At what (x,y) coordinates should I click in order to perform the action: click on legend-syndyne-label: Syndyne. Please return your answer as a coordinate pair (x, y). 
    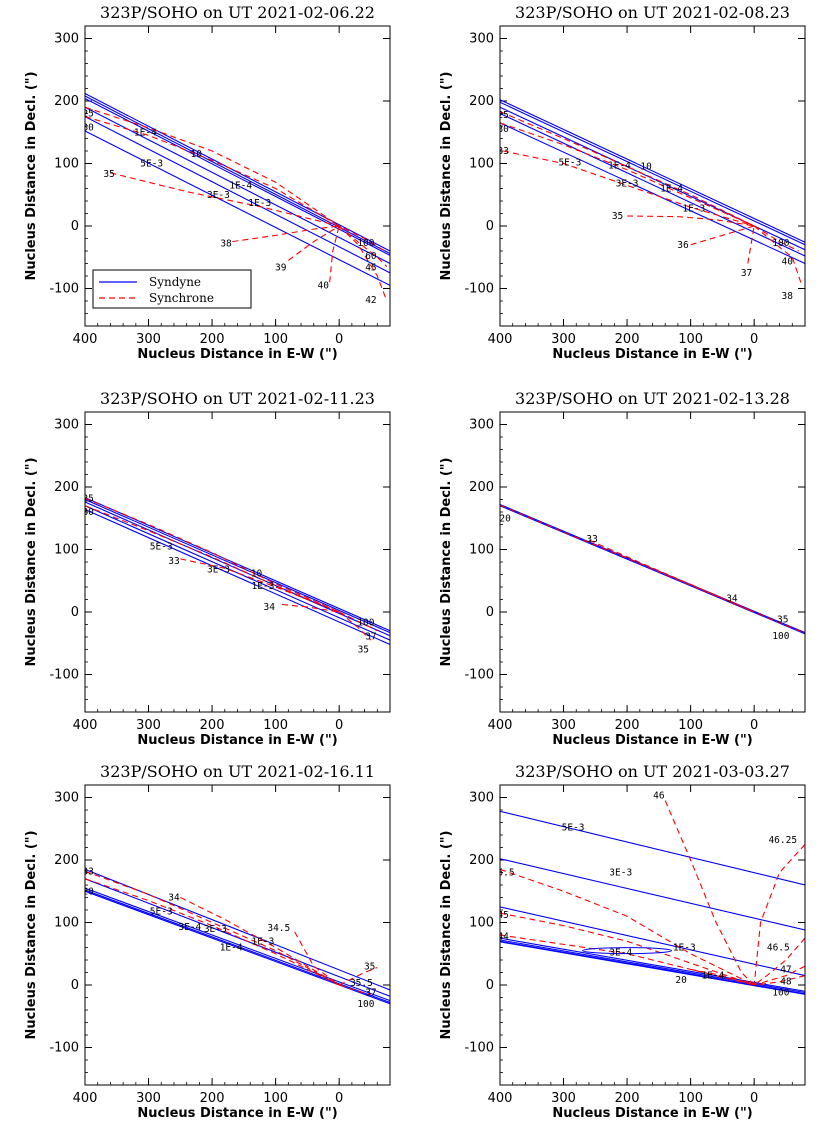
    Looking at the image, I should click on (175, 282).